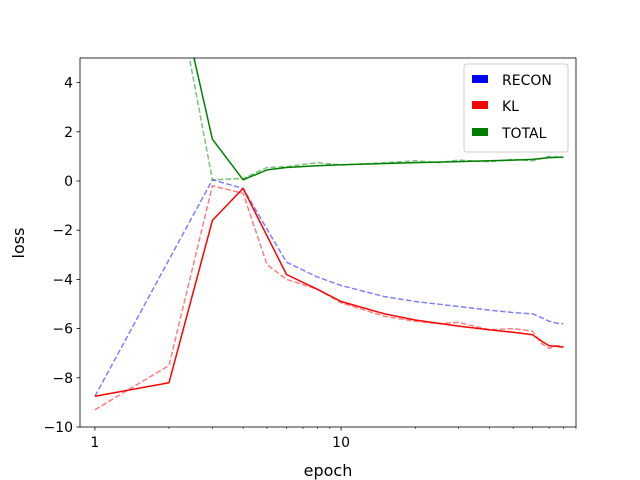 This screenshot has height=480, width=640. I want to click on x-axis-ticks: 1 10, so click(333, 439).